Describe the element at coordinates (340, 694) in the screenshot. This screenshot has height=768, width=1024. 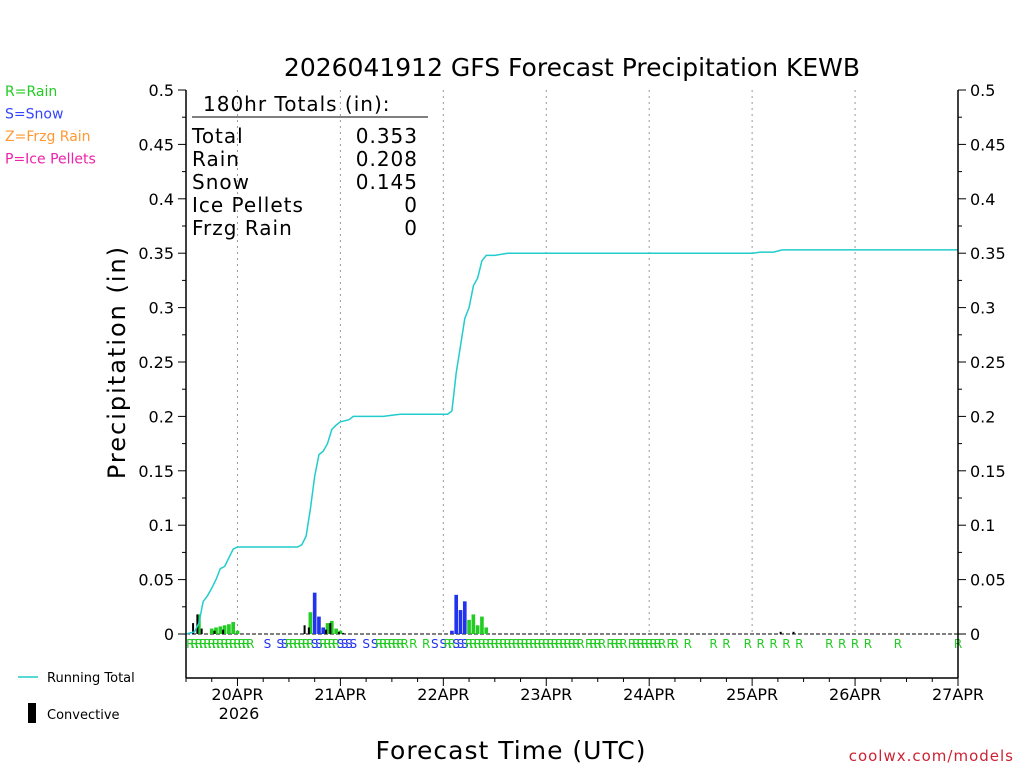
I see `x-tick-label: 21APR` at that location.